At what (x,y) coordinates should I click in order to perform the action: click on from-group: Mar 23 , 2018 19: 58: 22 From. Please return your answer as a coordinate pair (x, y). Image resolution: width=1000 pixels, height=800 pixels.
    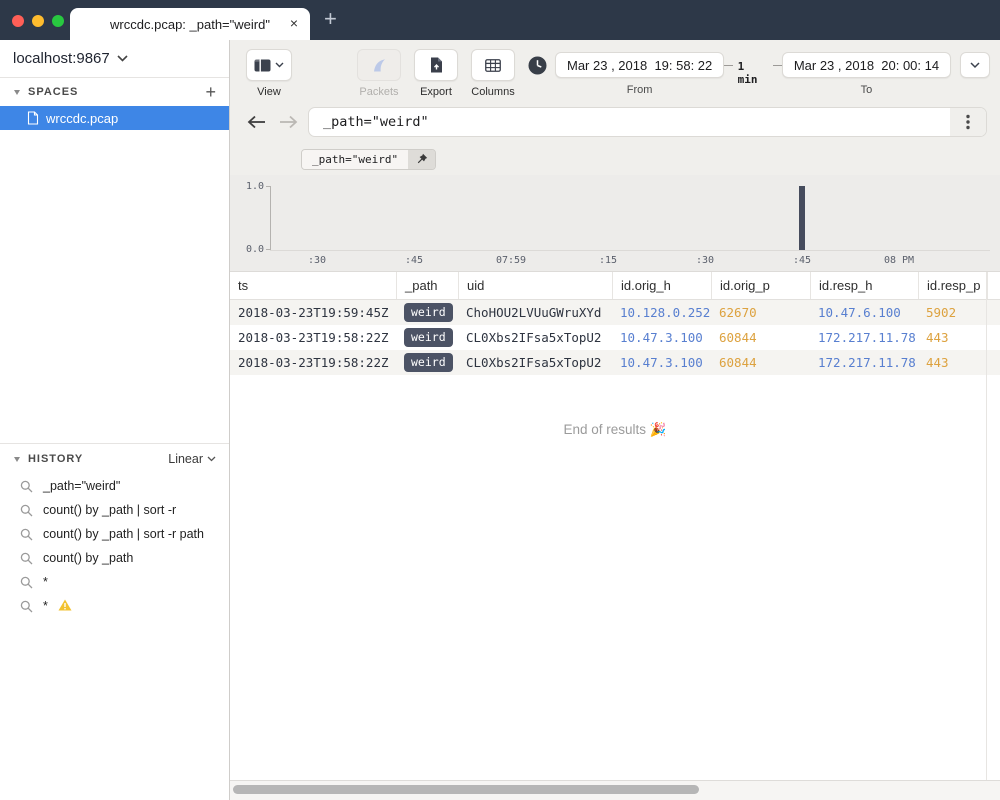
    Looking at the image, I should click on (640, 72).